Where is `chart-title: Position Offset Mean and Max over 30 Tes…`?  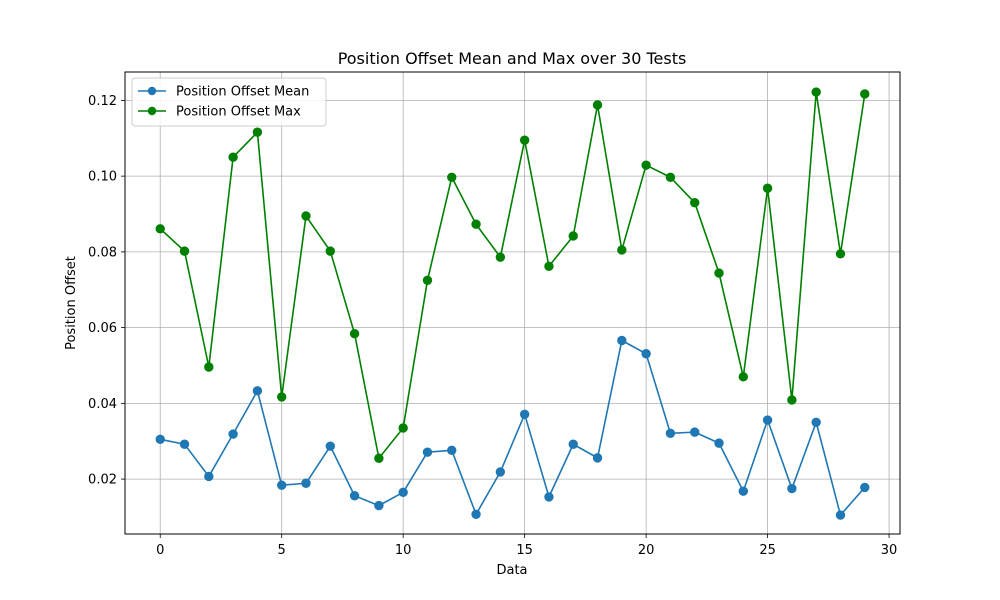
chart-title: Position Offset Mean and Max over 30 Tes… is located at coordinates (512, 58).